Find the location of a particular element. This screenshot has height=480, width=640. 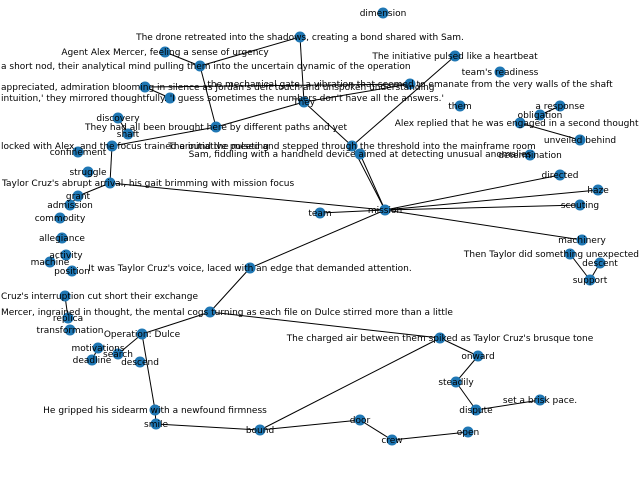

node-label: replica is located at coordinates (68, 319).